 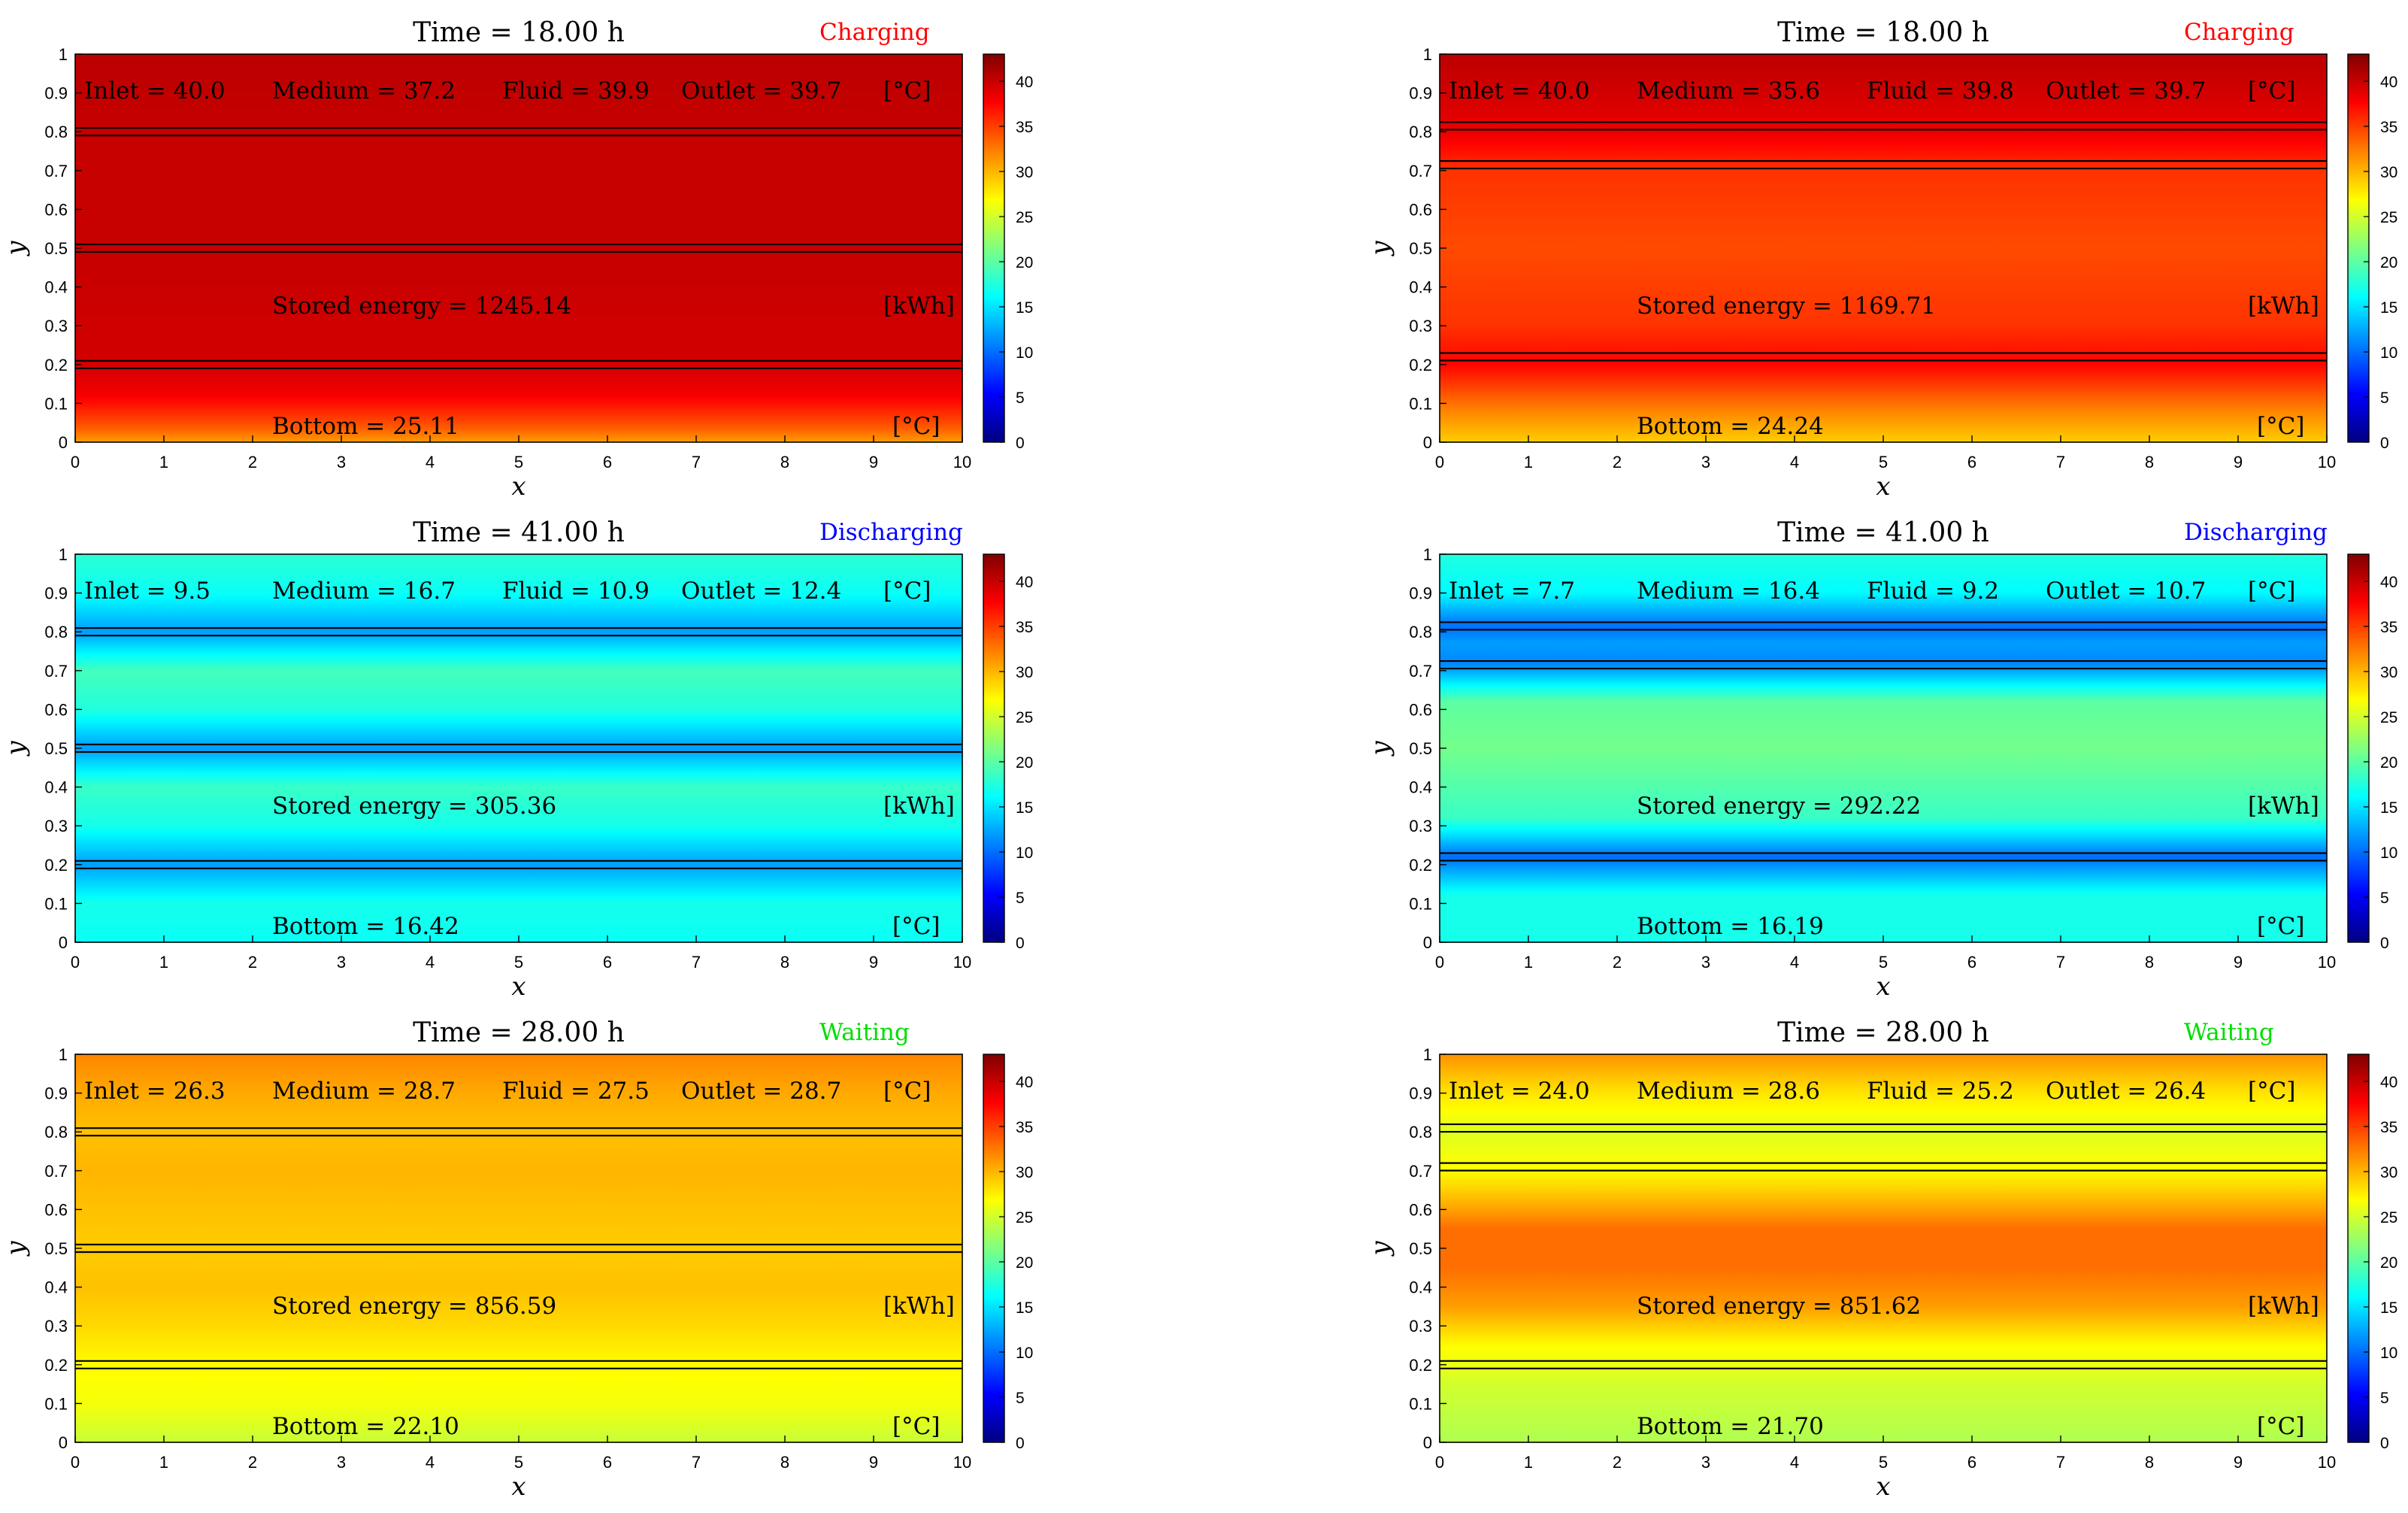 I want to click on outlet-label: Outlet = 12.4, so click(x=761, y=591).